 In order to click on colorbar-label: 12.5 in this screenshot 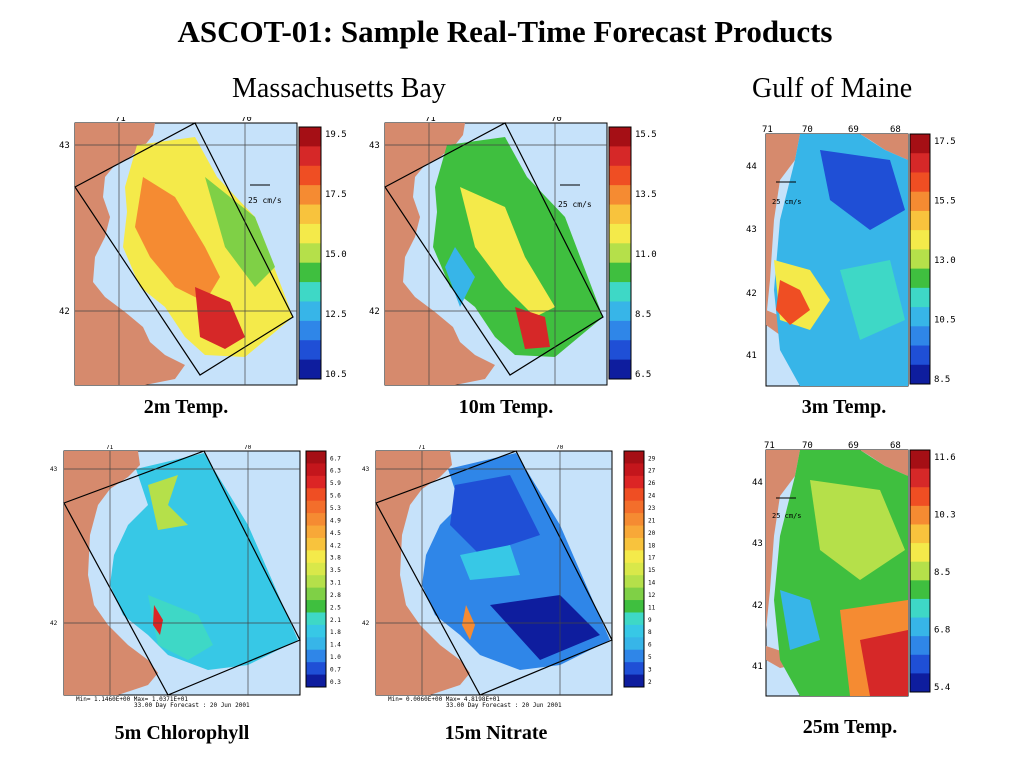, I will do `click(336, 315)`.